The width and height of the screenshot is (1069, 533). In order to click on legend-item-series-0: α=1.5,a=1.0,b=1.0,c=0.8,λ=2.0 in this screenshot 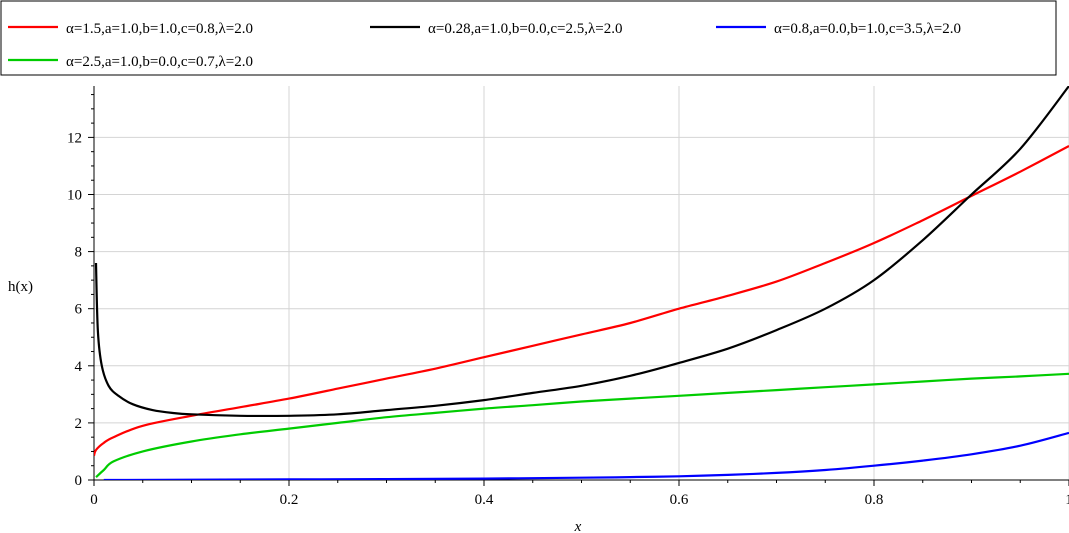, I will do `click(130, 29)`.